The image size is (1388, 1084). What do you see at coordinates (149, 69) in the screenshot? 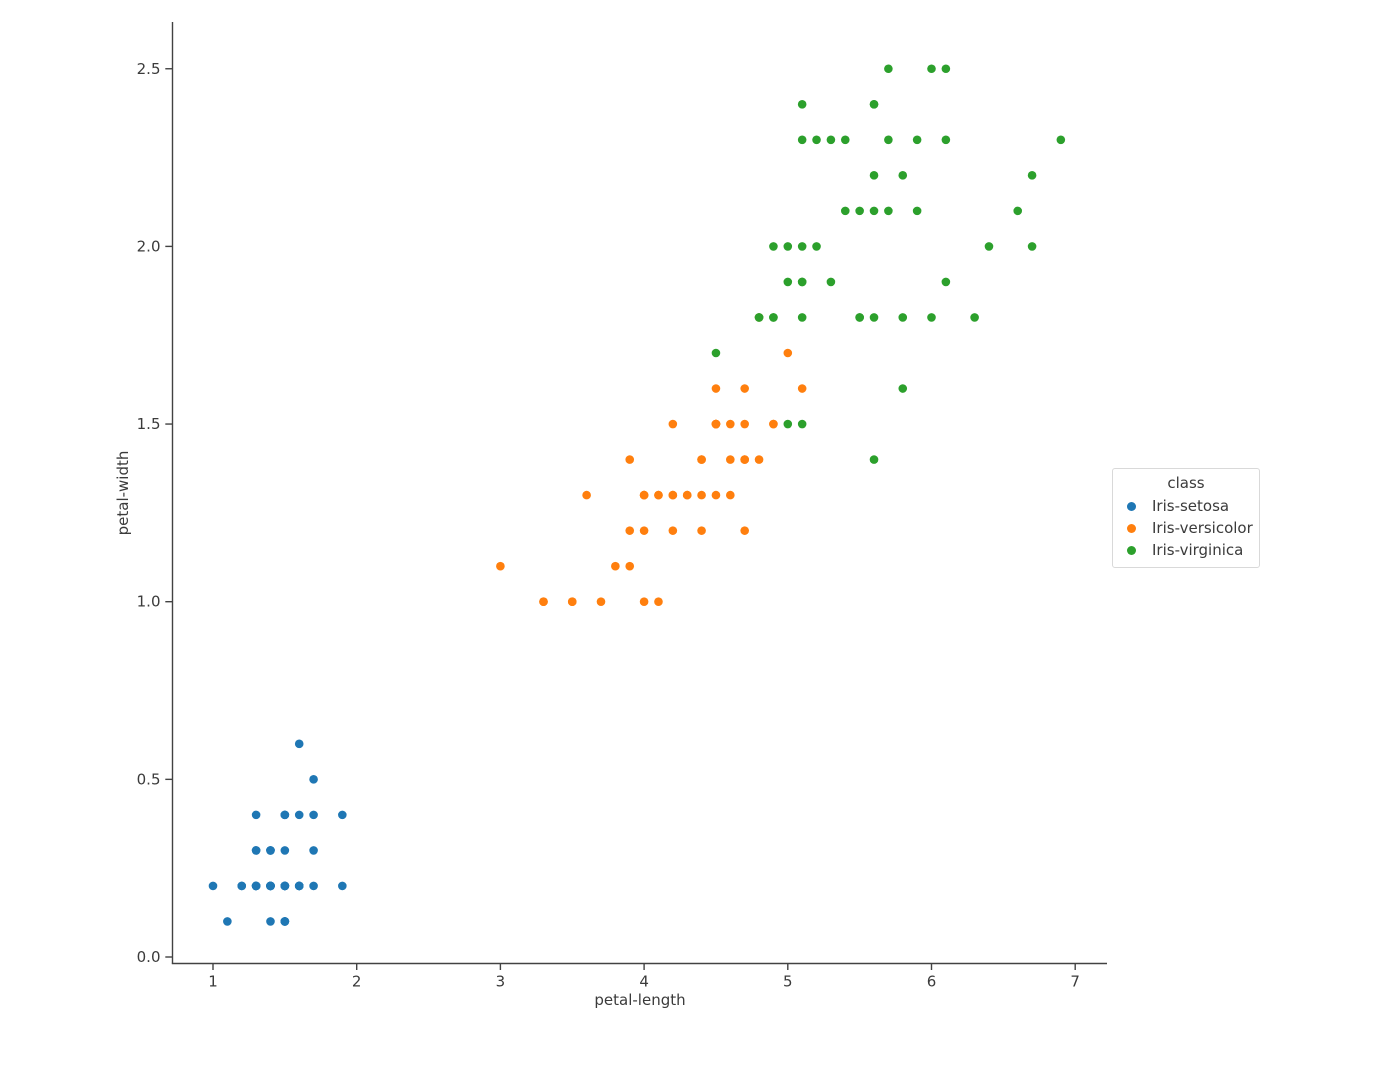
I see `y-tick-label: 2.5` at bounding box center [149, 69].